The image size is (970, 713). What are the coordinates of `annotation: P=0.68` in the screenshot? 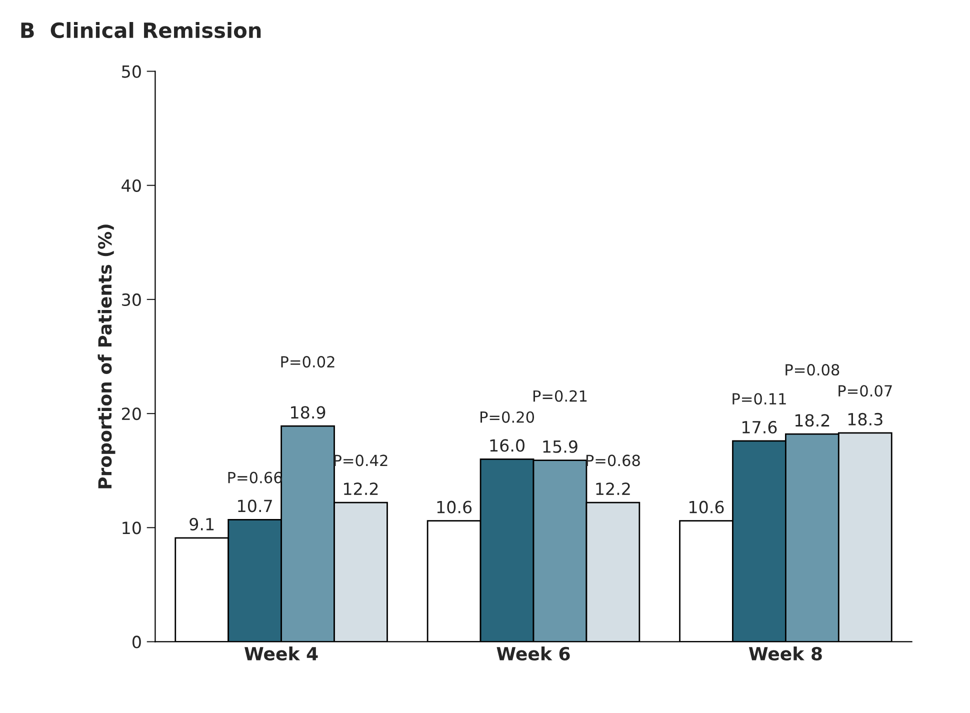 It's located at (613, 460).